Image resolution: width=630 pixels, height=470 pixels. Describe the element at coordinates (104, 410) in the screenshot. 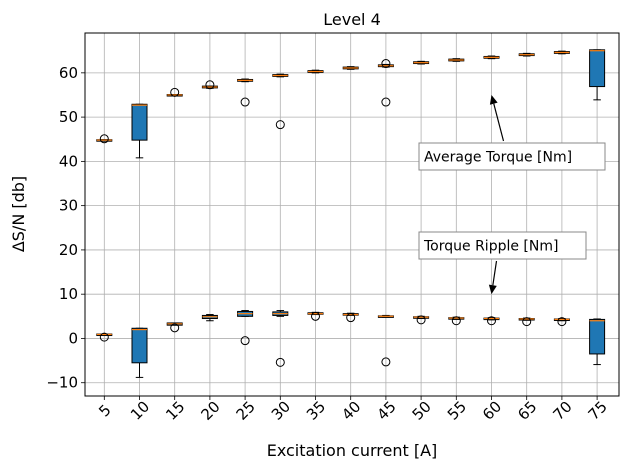

I see `x-tick-label: 5` at that location.